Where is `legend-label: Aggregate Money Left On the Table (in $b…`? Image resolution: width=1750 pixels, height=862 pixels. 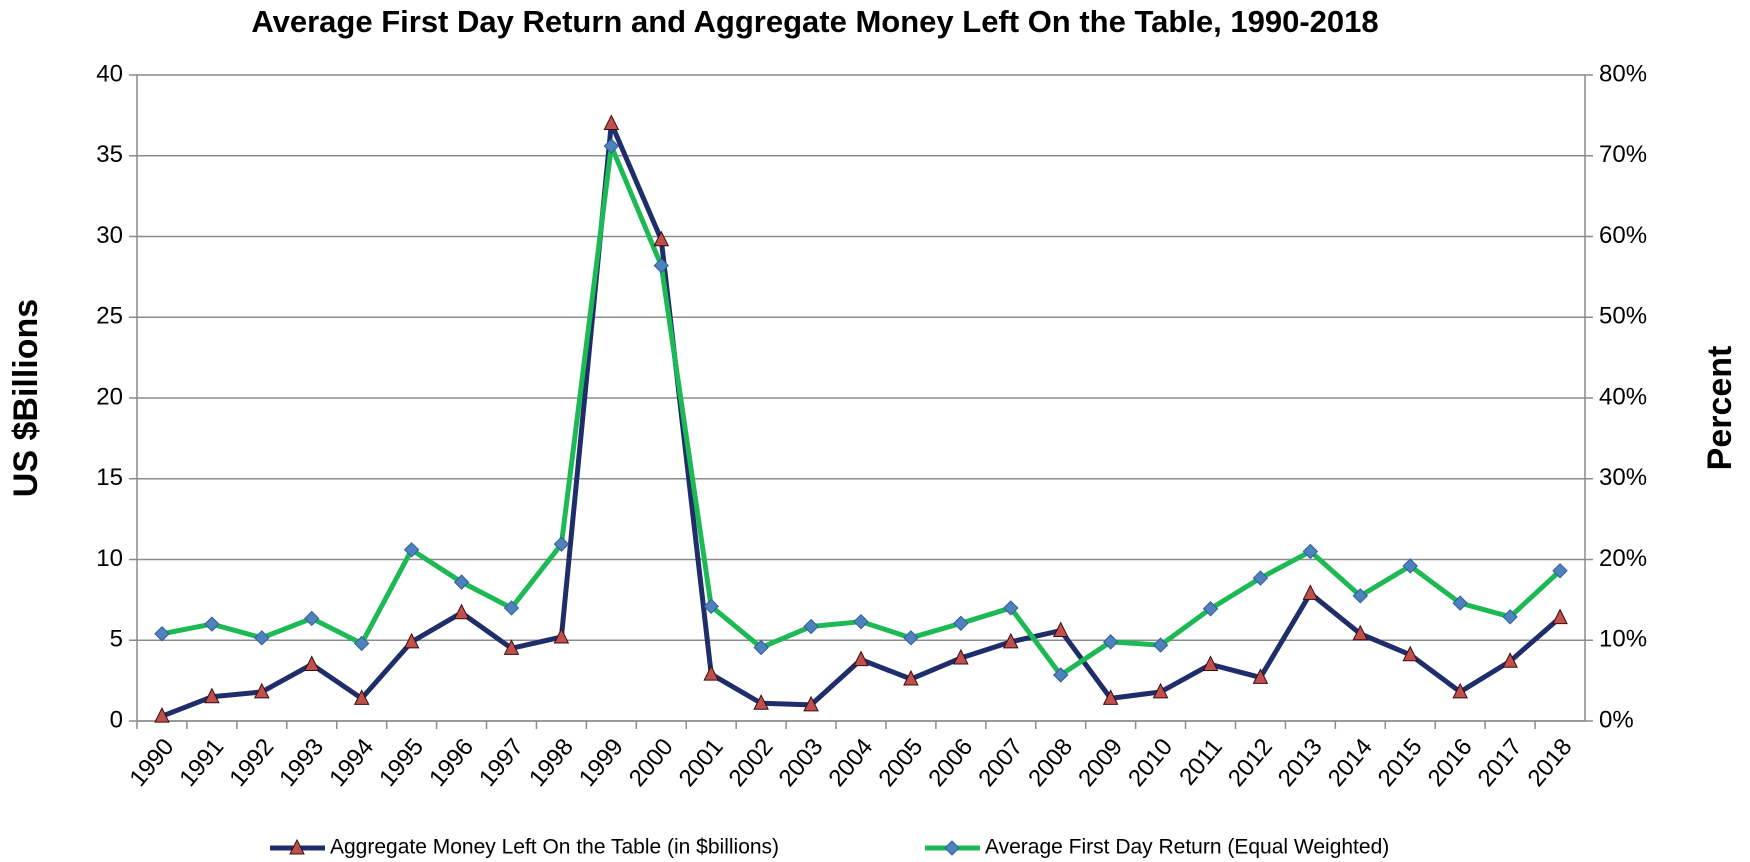
legend-label: Aggregate Money Left On the Table (in $b… is located at coordinates (554, 847).